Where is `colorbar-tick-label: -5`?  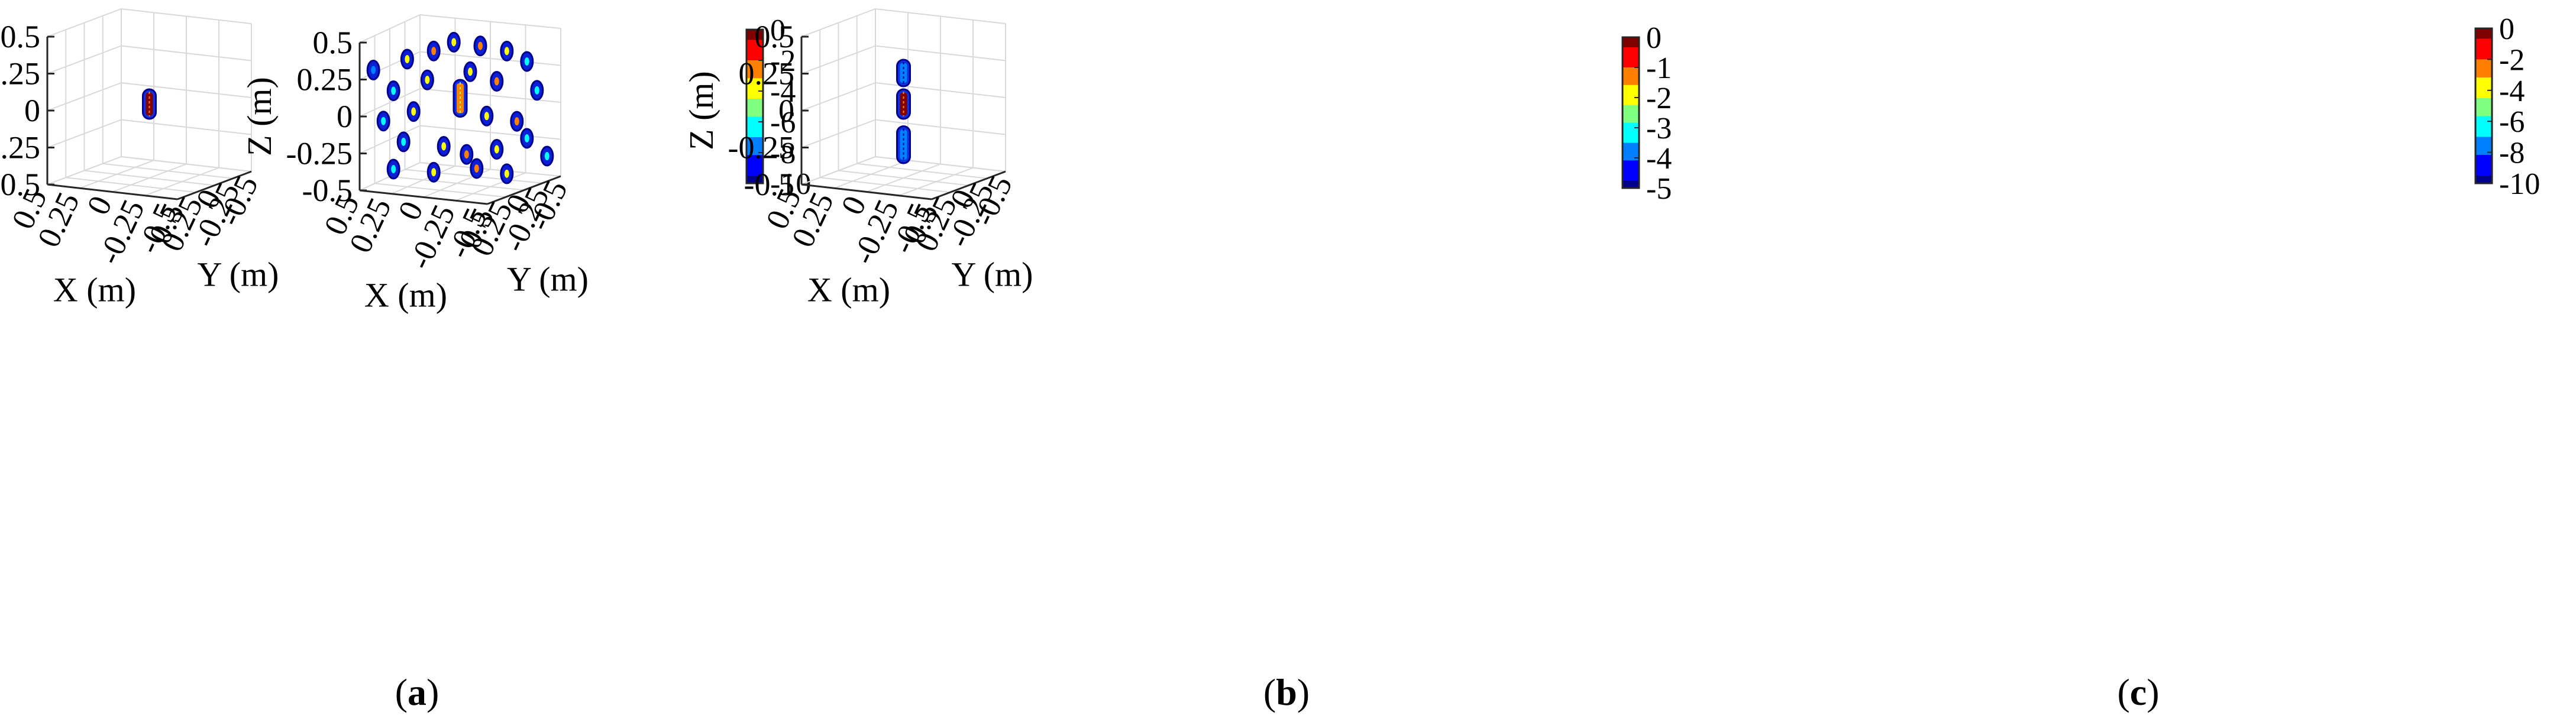 colorbar-tick-label: -5 is located at coordinates (1659, 189).